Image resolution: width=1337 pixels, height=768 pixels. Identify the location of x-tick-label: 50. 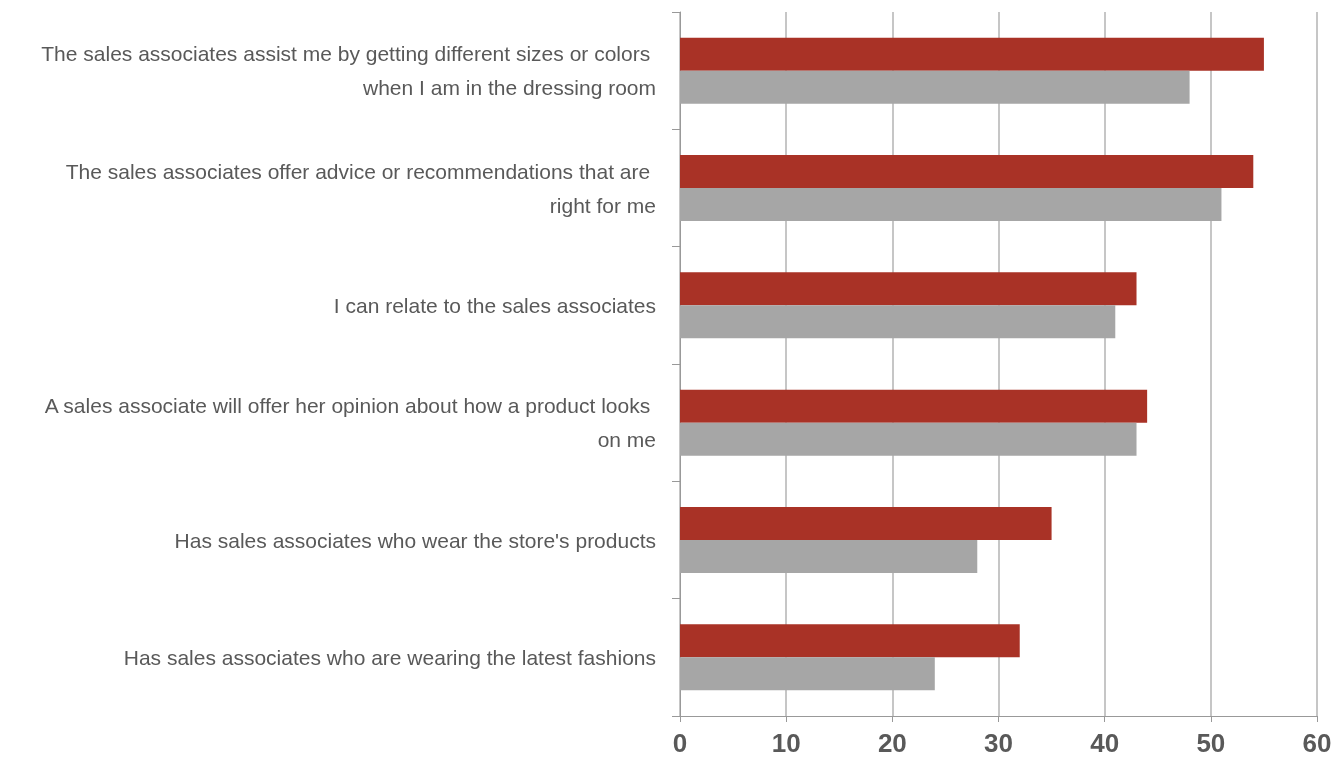
(1211, 743).